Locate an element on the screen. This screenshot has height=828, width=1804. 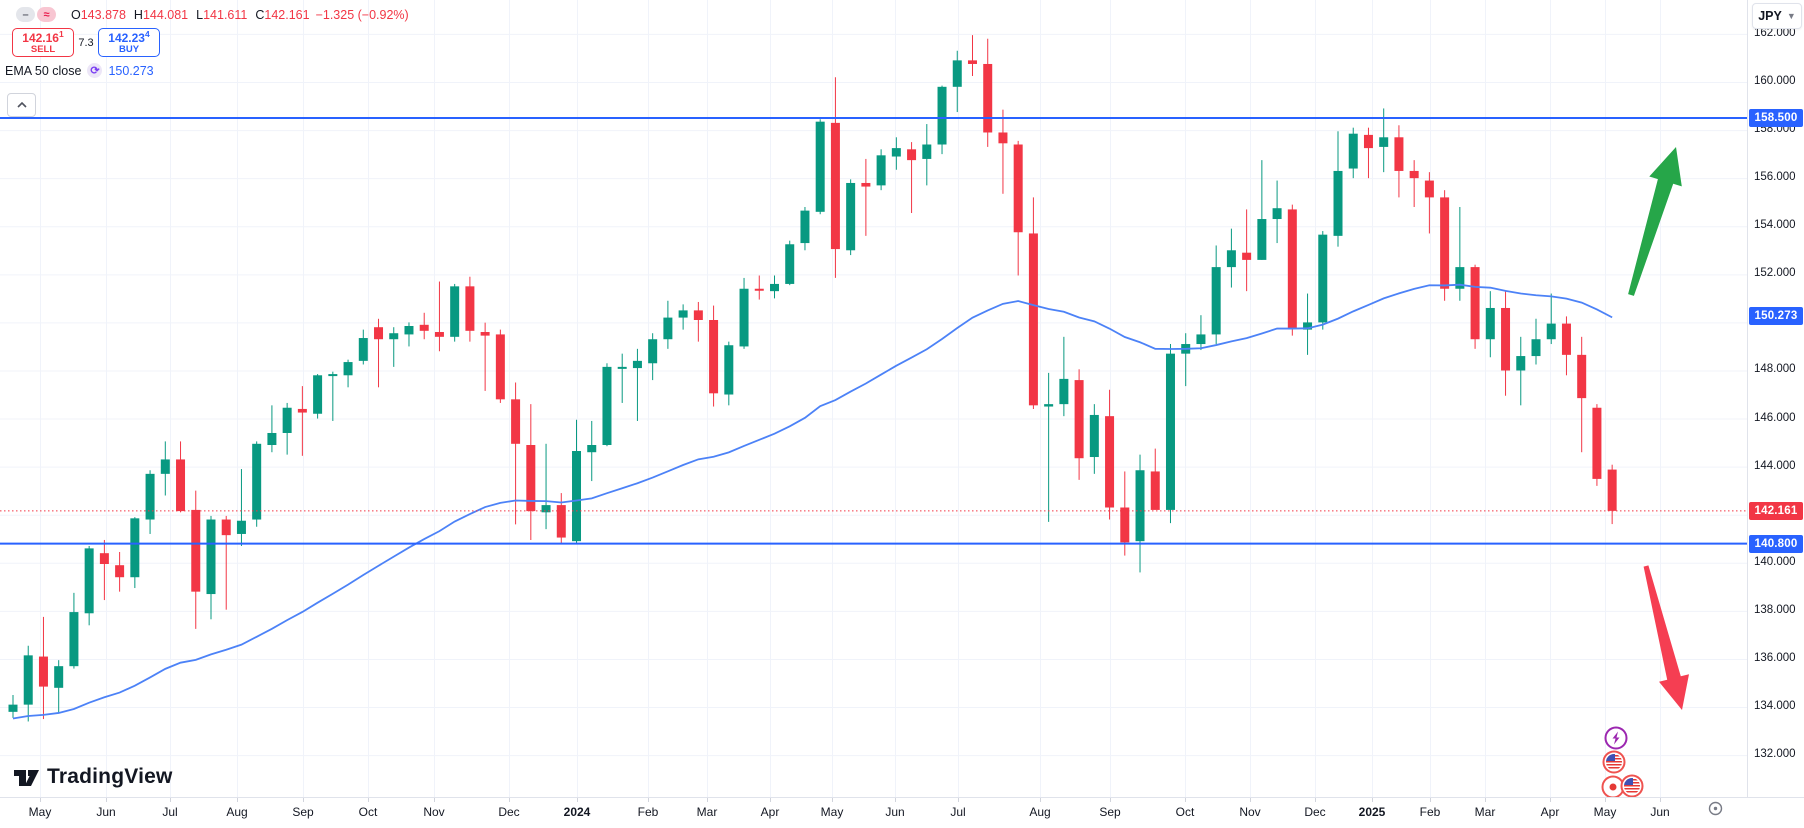
price-tick-label: 140.000 is located at coordinates (1775, 561).